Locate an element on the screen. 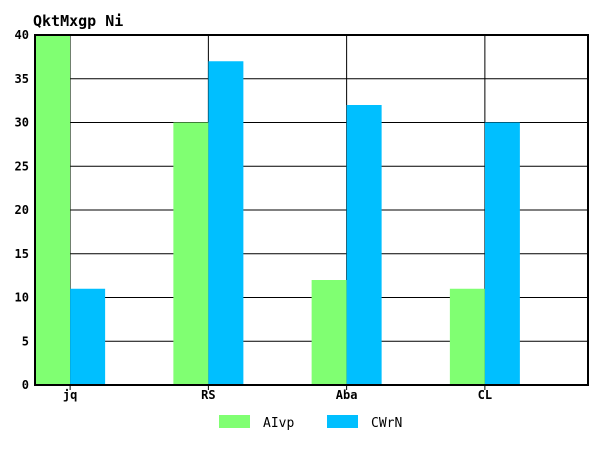 Image resolution: width=603 pixels, height=469 pixels. y-tick-label: 40 is located at coordinates (22, 35).